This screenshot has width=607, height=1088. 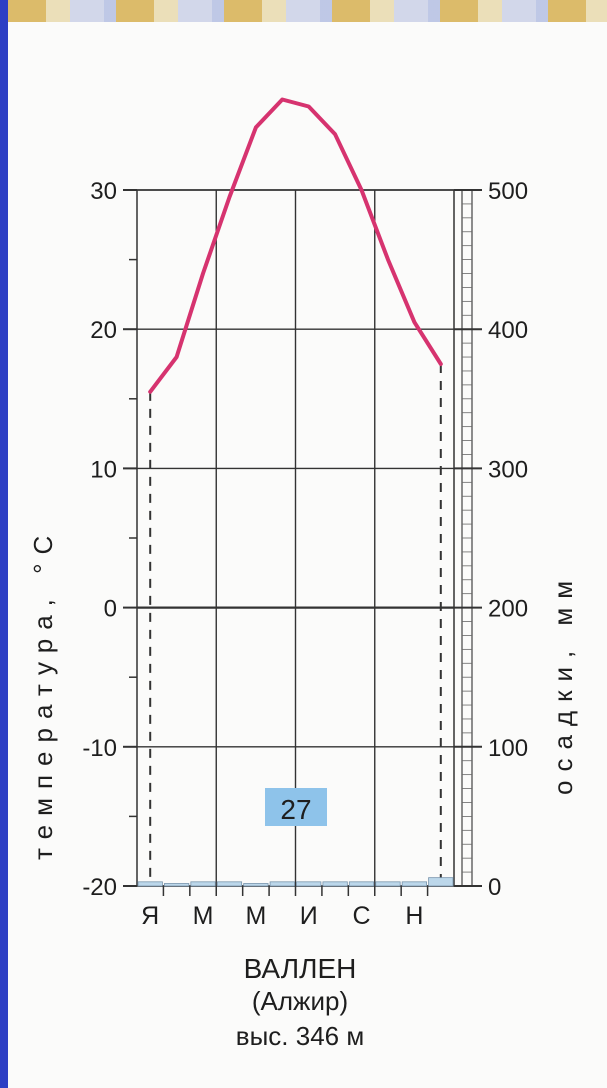 I want to click on right-tick-label: 200, so click(x=508, y=609).